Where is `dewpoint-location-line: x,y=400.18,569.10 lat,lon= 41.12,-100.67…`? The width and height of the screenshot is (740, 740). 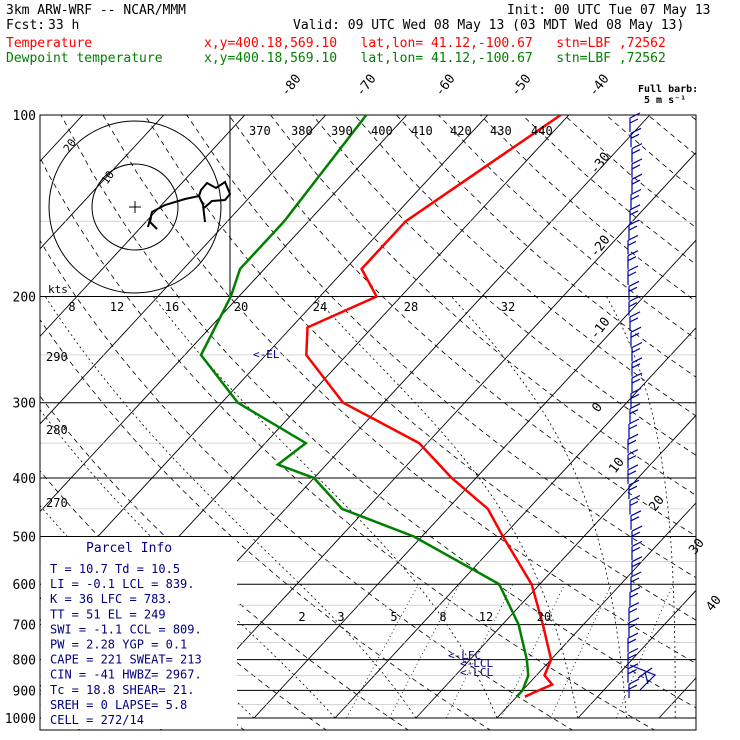 dewpoint-location-line: x,y=400.18,569.10 lat,lon= 41.12,-100.67… is located at coordinates (435, 58).